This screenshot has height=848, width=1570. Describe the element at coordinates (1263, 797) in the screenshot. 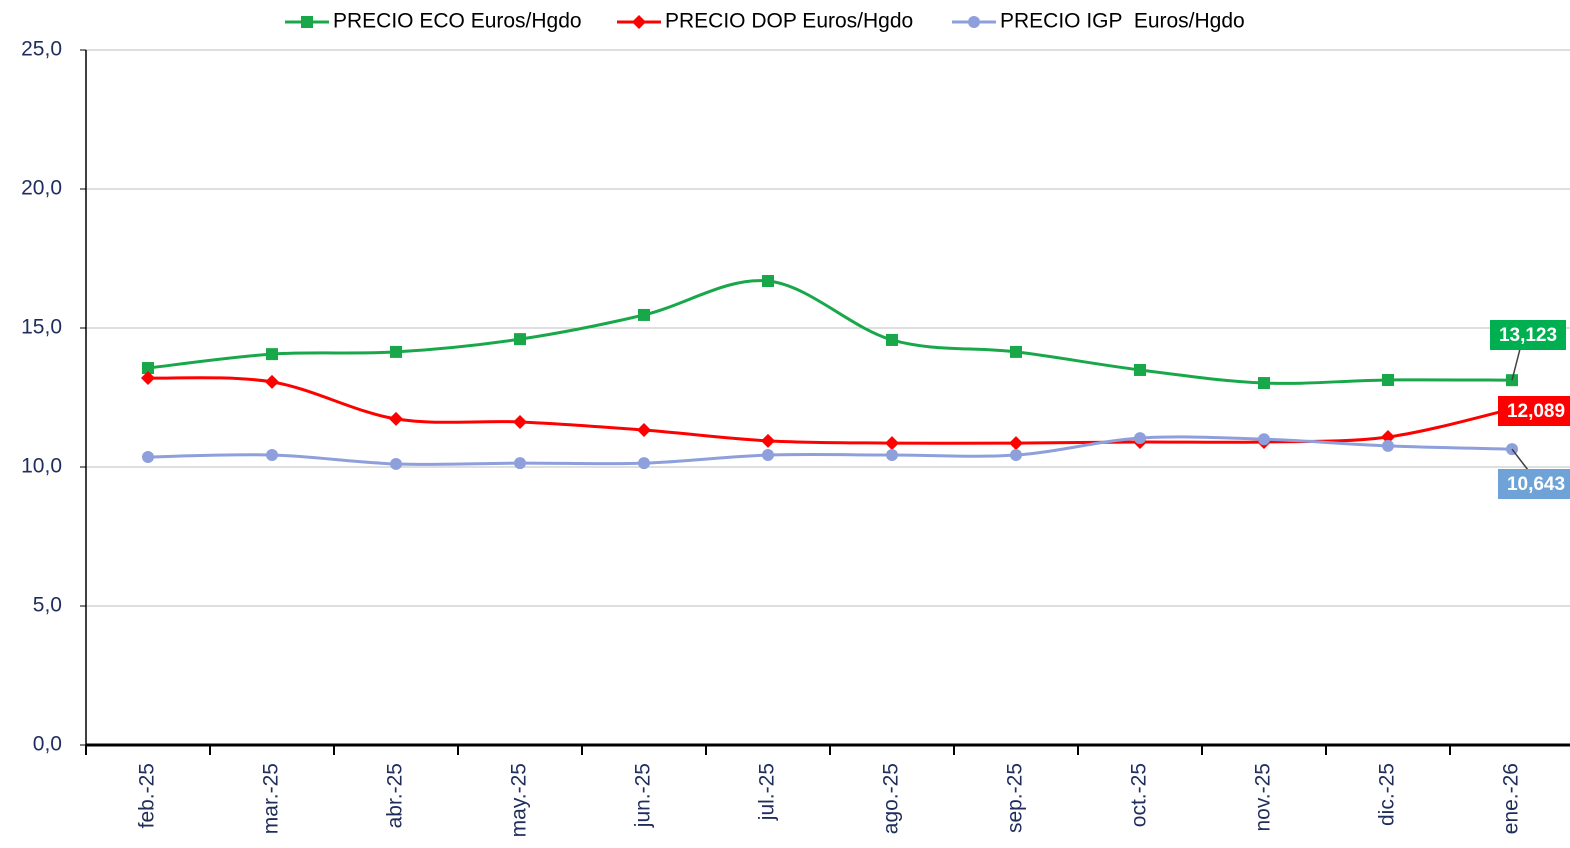

I see `x-tick-label: nov.-25` at that location.